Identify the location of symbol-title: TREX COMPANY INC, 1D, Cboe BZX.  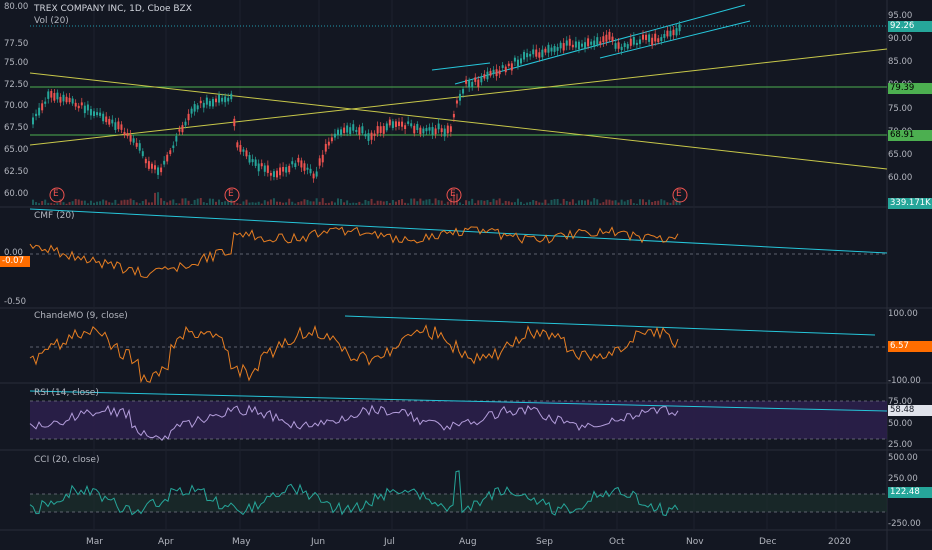
(113, 9).